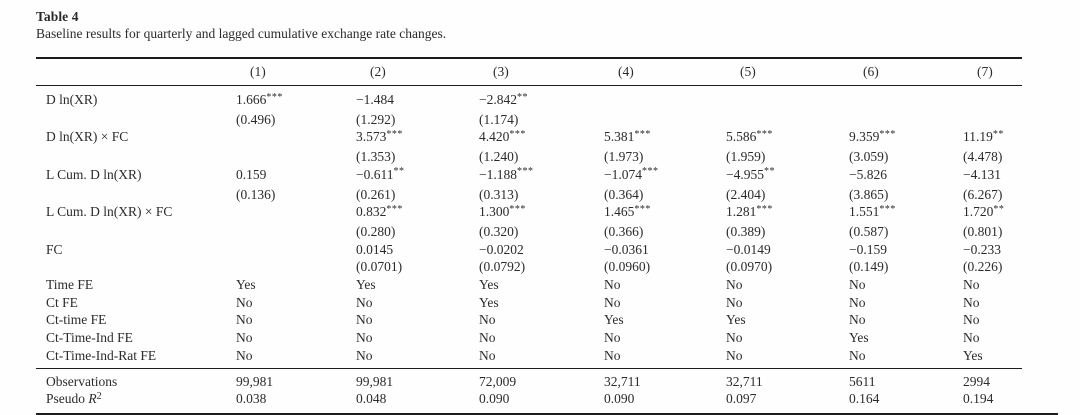 The image size is (1080, 415). I want to click on data-cell: 5.586***, so click(787, 138).